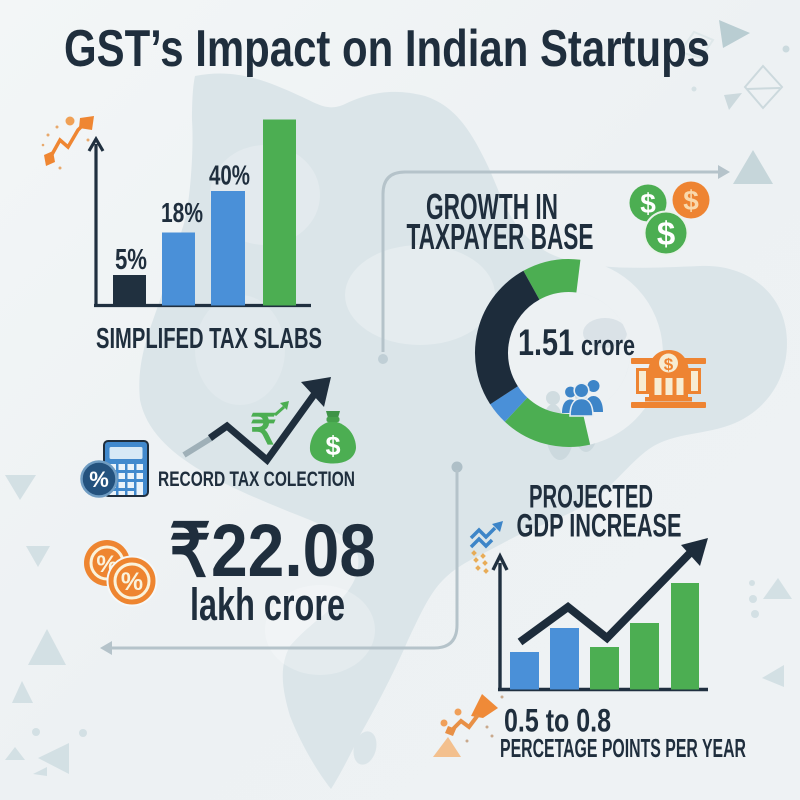  I want to click on svg-text:GST’s Impact on Indian Startup: GST’s Impact on Indian Startups, so click(387, 49).